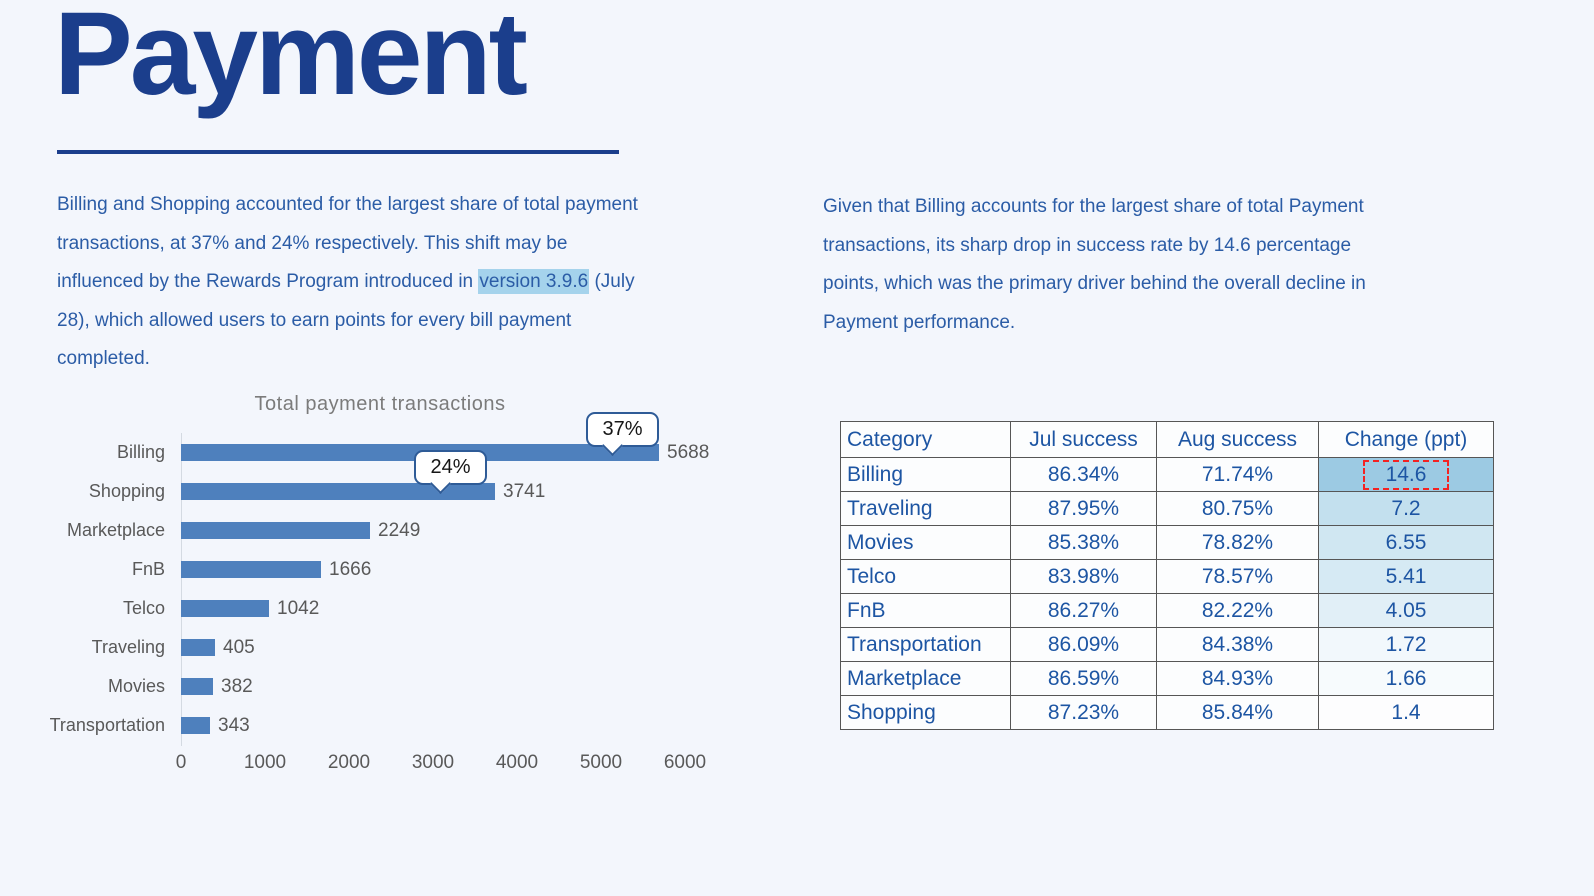  Describe the element at coordinates (1237, 712) in the screenshot. I see `aug-success-cell: 85.84%` at that location.